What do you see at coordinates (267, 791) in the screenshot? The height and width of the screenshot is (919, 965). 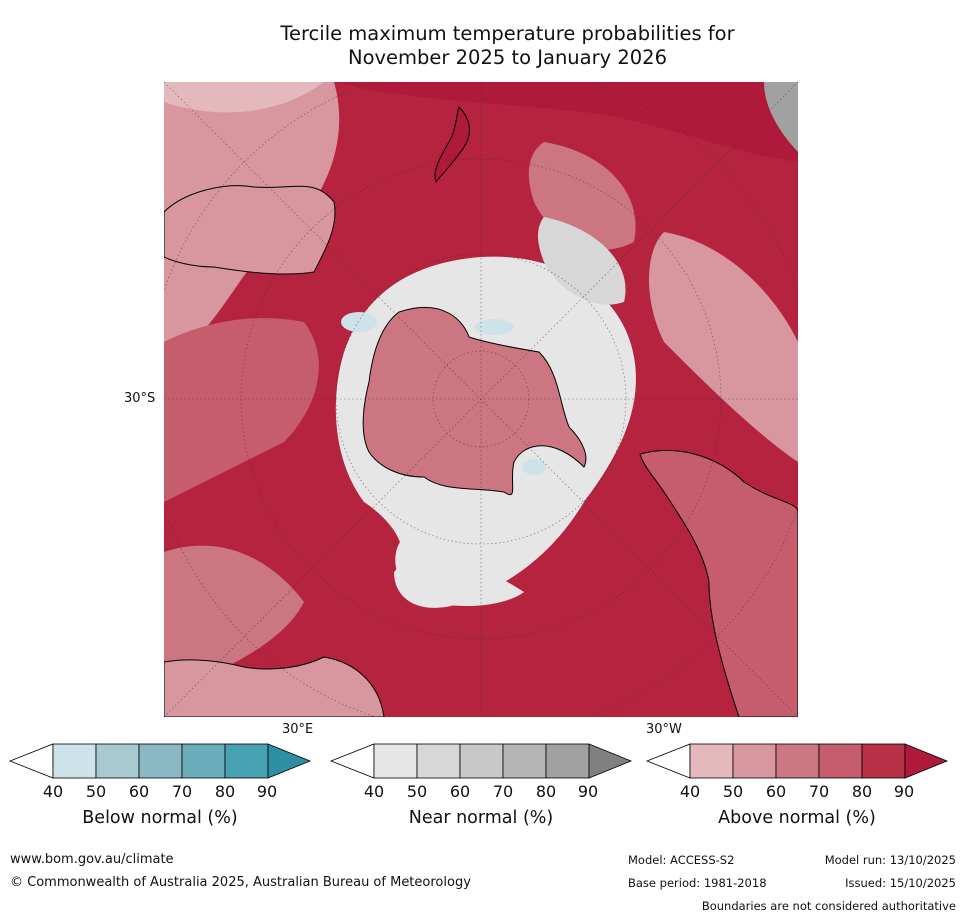 I see `tick-below-90: 90` at bounding box center [267, 791].